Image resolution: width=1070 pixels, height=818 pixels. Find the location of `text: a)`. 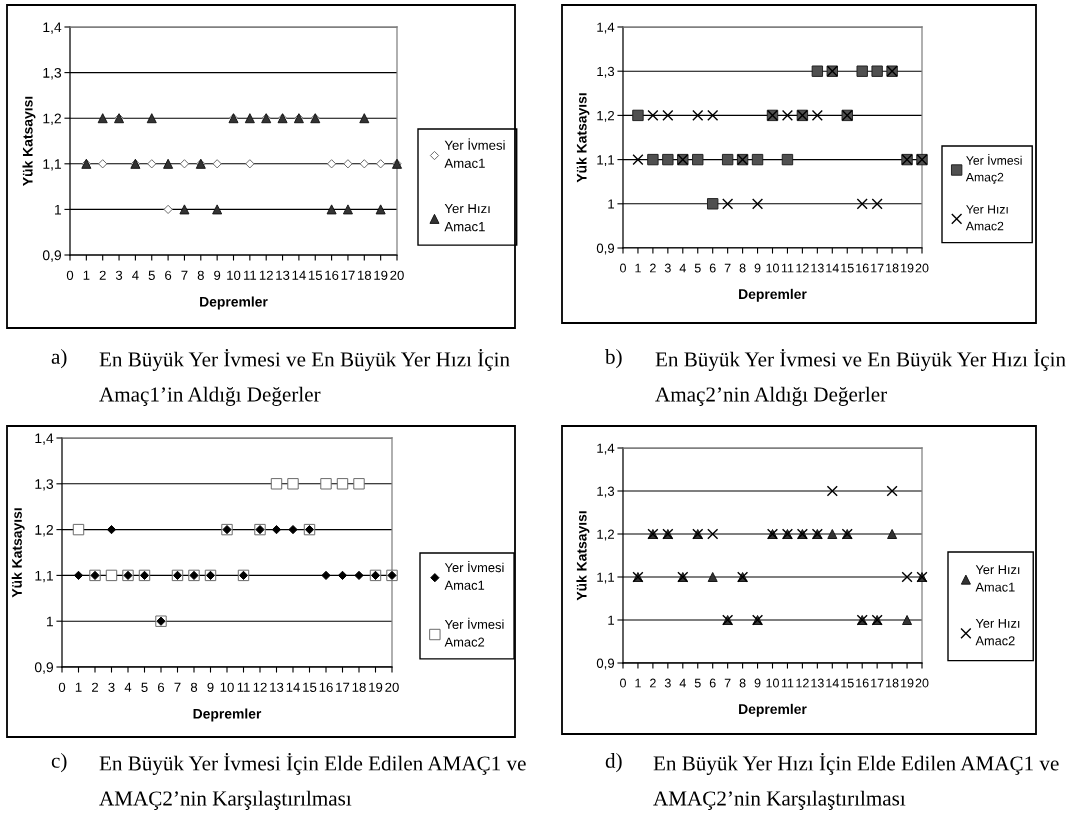

text: a) is located at coordinates (59, 359).